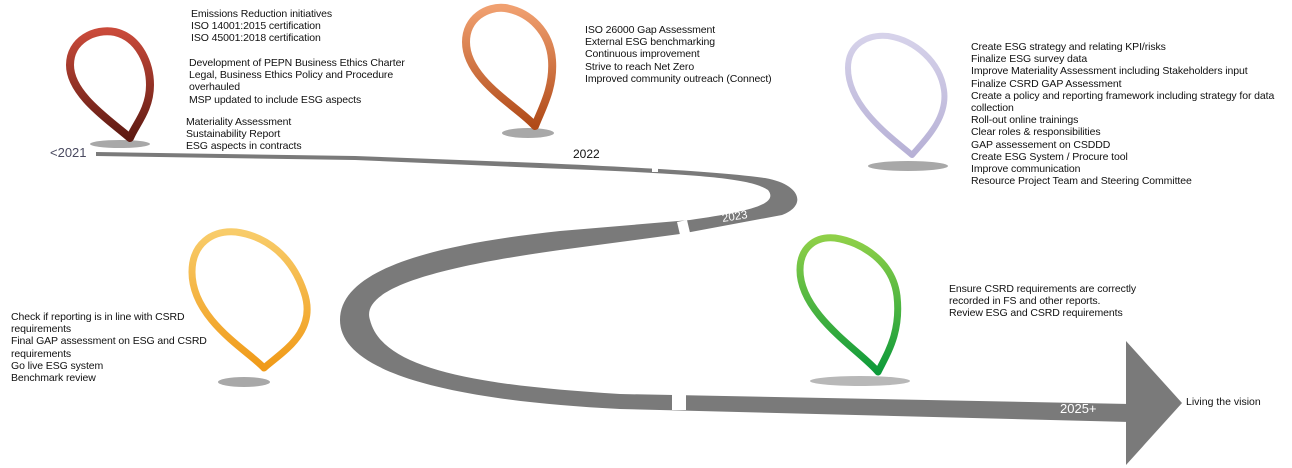  I want to click on pin-2024, so click(249, 307).